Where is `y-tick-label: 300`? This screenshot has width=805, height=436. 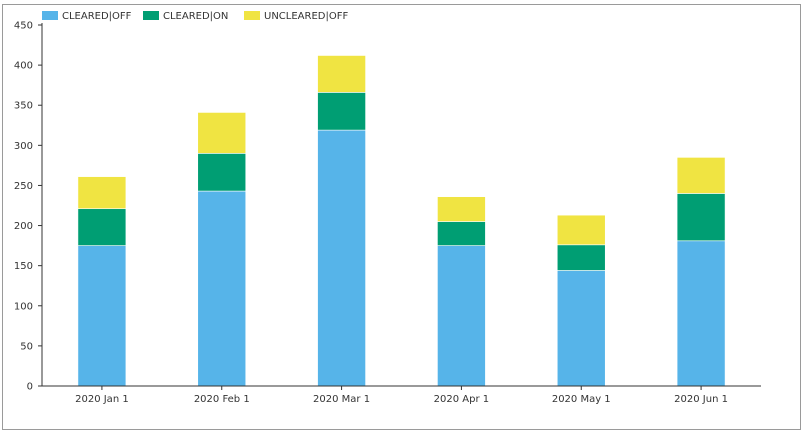 y-tick-label: 300 is located at coordinates (23, 146).